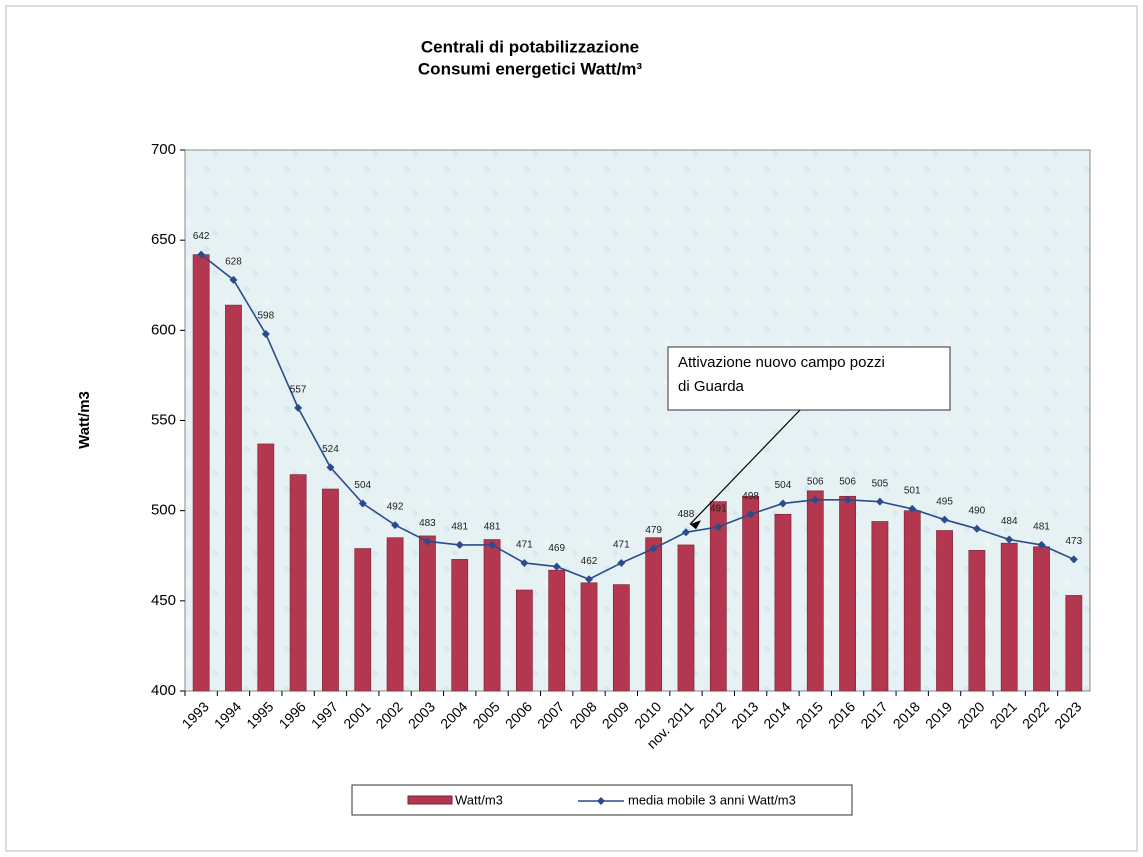 The width and height of the screenshot is (1143, 857). Describe the element at coordinates (84, 420) in the screenshot. I see `y-axis-label: Watt/m3` at that location.